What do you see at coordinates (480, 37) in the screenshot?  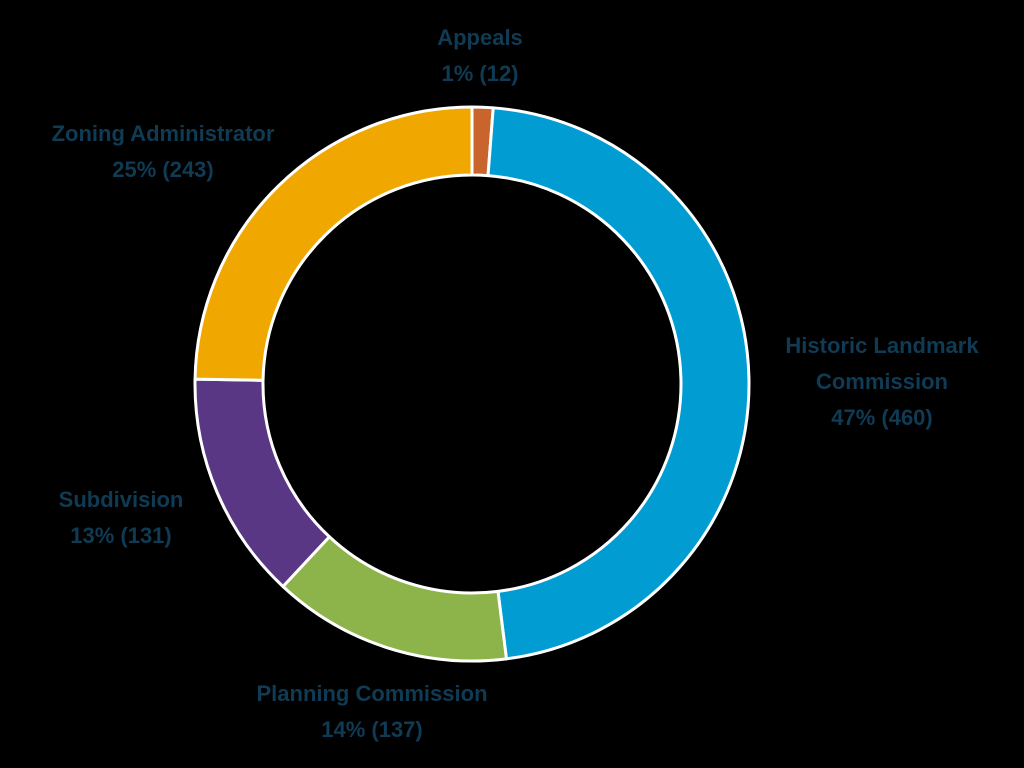 I see `label-appeals-name: Appeals` at bounding box center [480, 37].